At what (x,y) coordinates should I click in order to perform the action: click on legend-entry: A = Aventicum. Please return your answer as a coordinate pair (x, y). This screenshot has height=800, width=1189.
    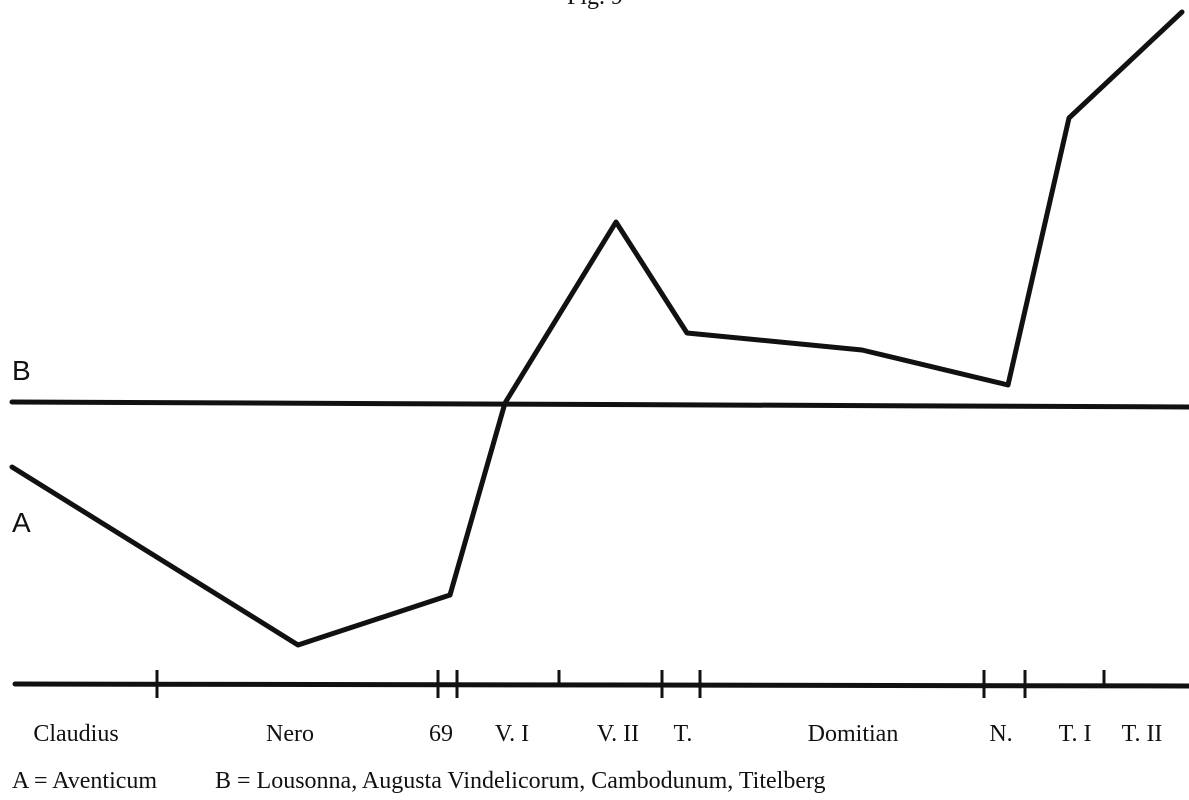
    Looking at the image, I should click on (84, 781).